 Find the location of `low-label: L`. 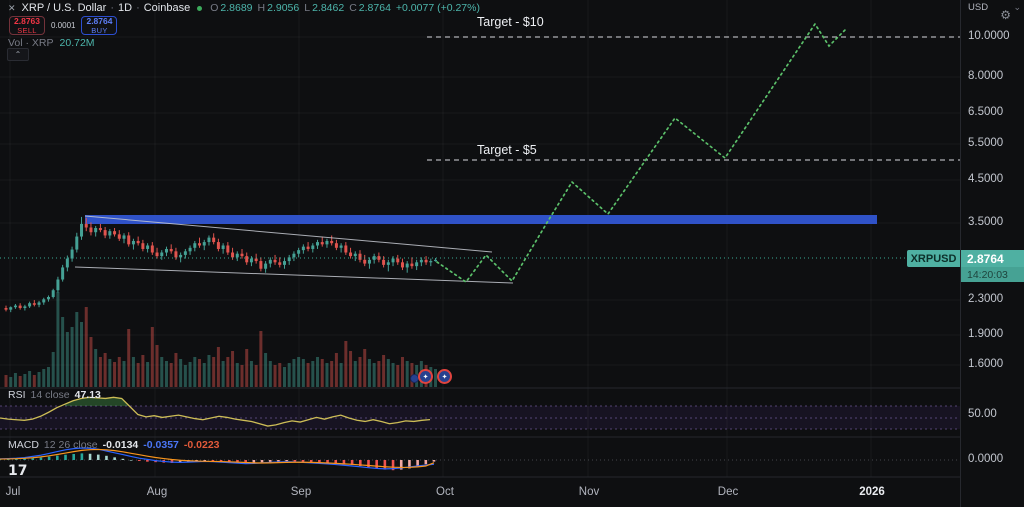

low-label: L is located at coordinates (307, 8).